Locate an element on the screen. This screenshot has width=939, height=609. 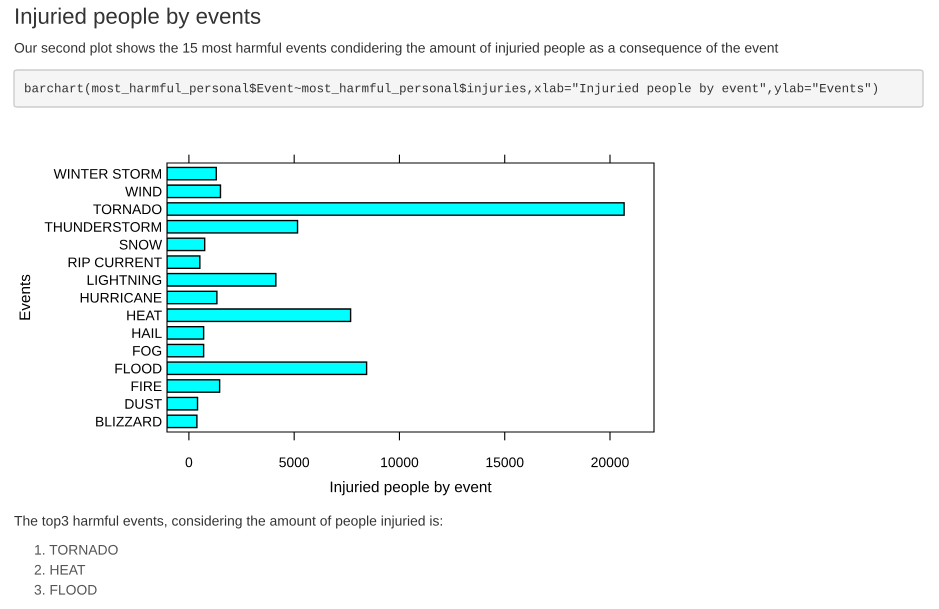
y-tick-label: FOG is located at coordinates (147, 351).